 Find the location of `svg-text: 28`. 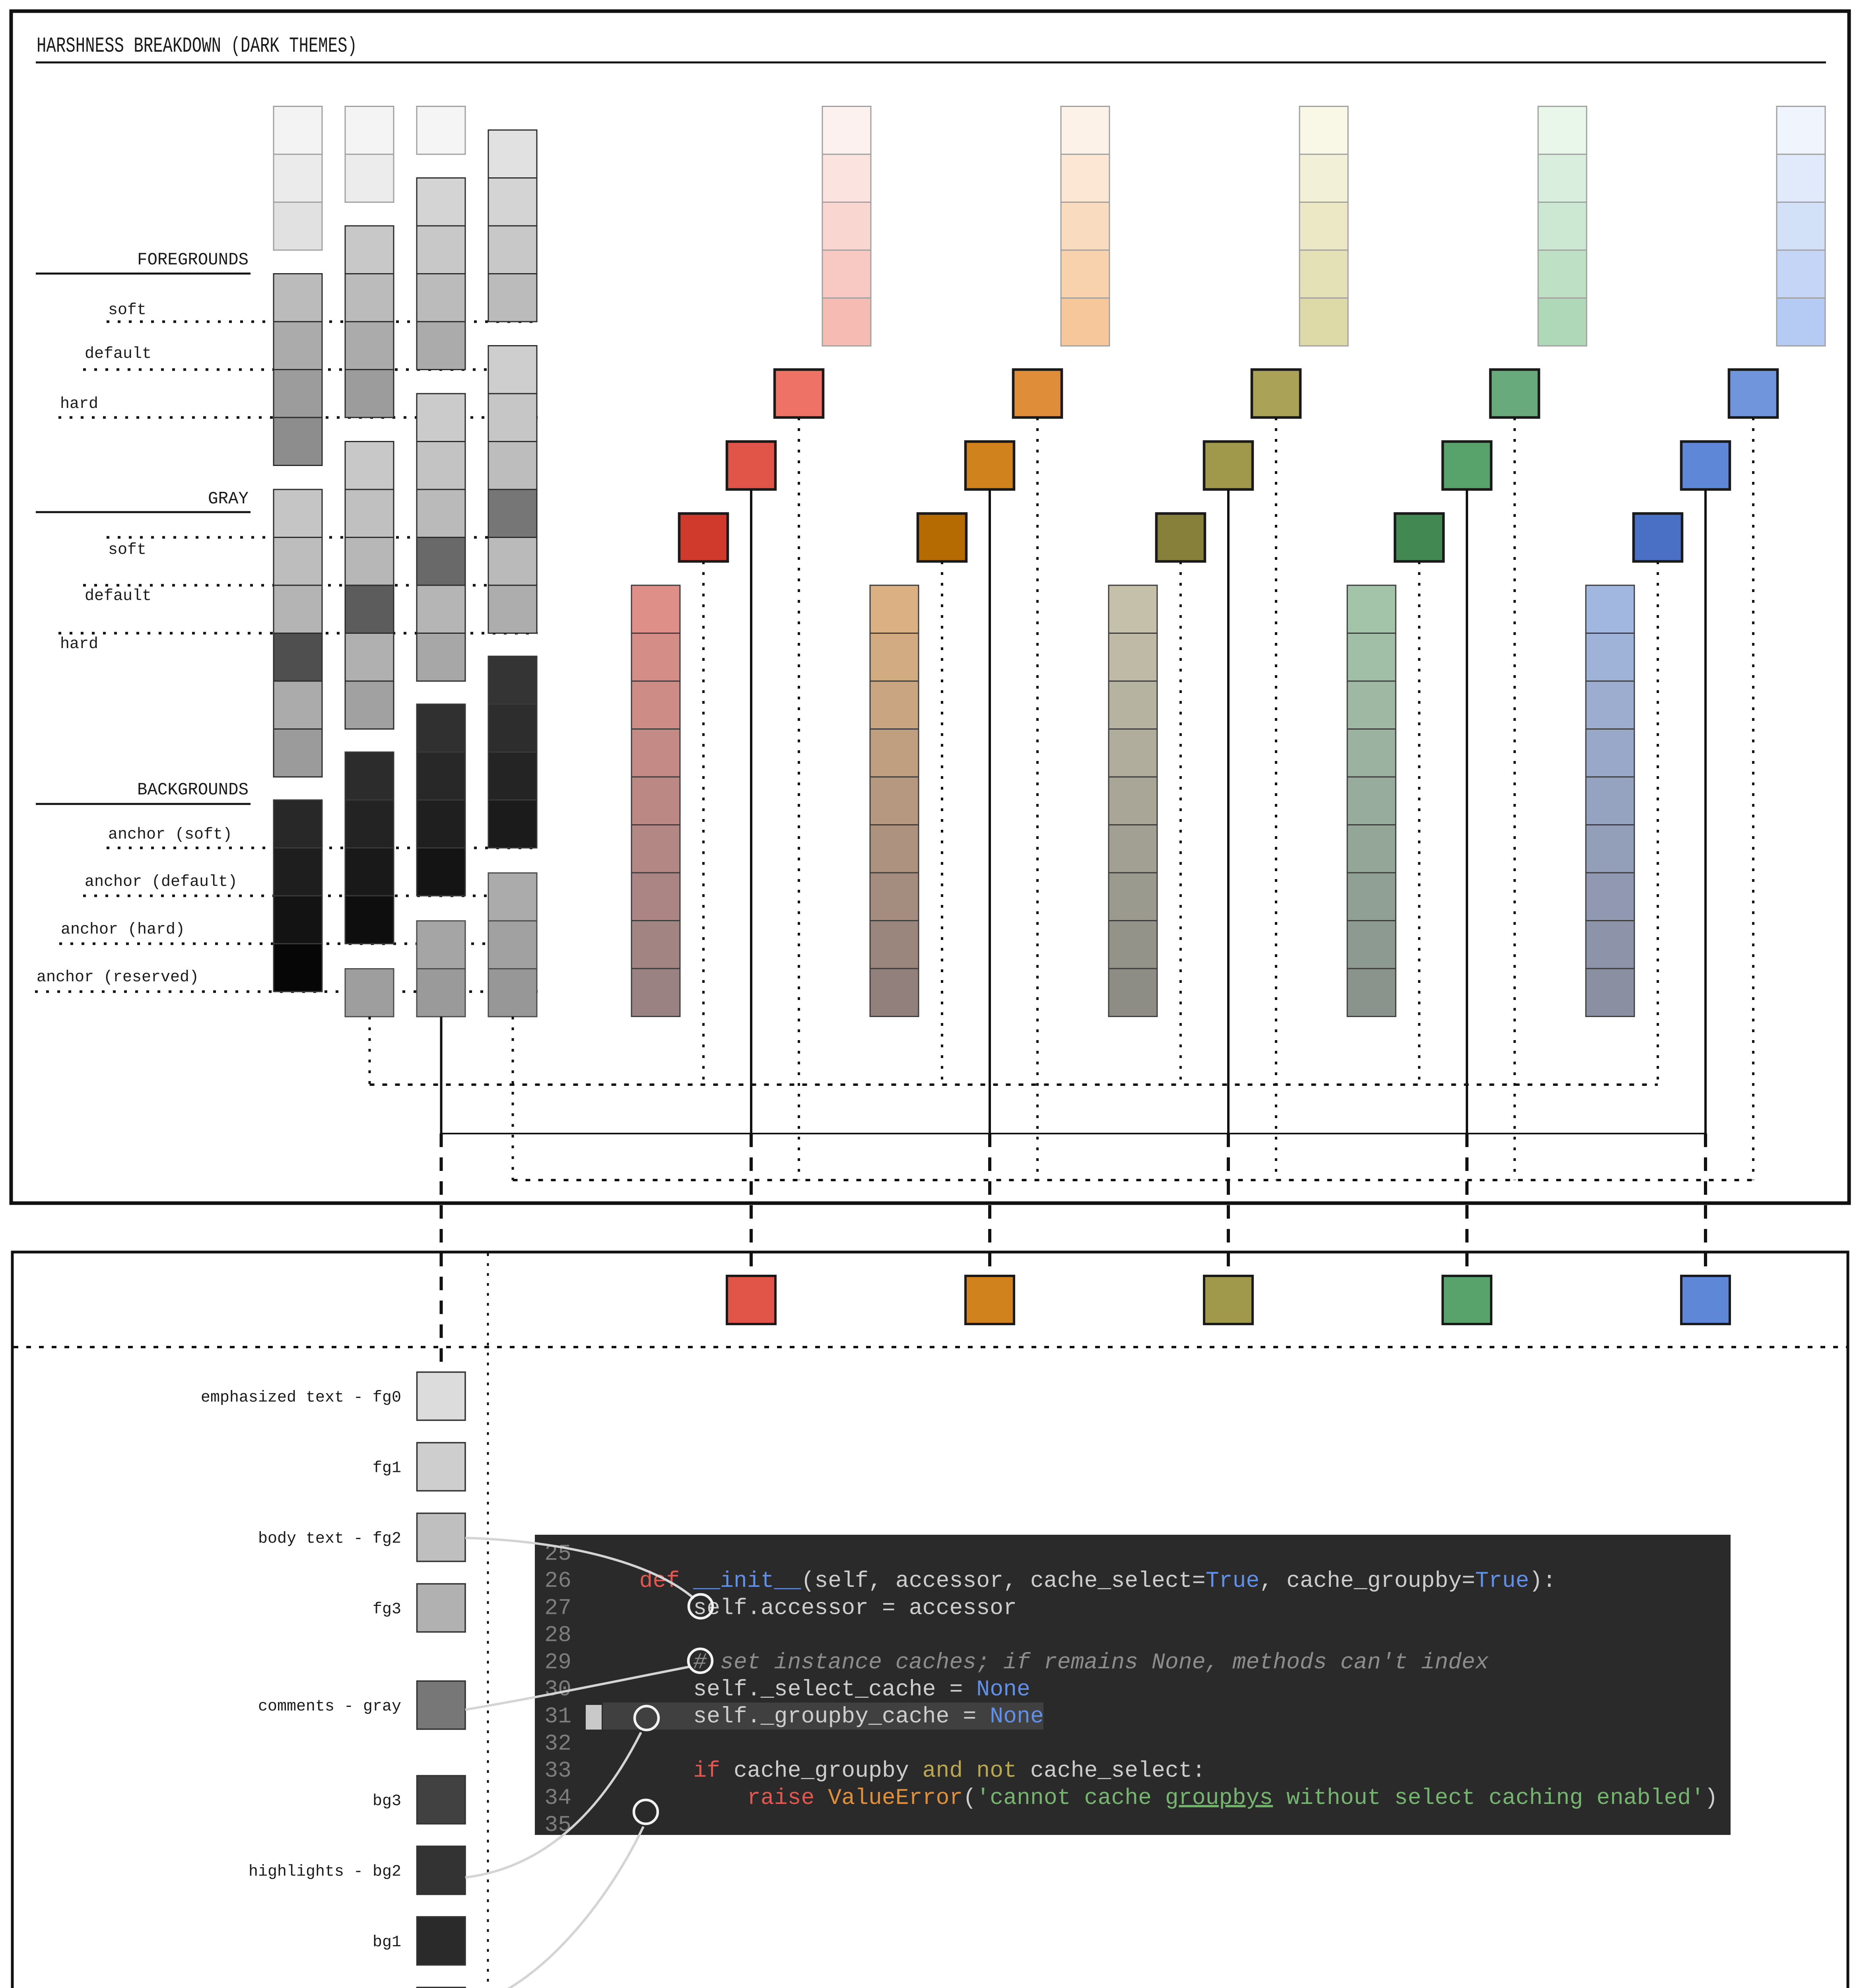

svg-text: 28 is located at coordinates (557, 1635).